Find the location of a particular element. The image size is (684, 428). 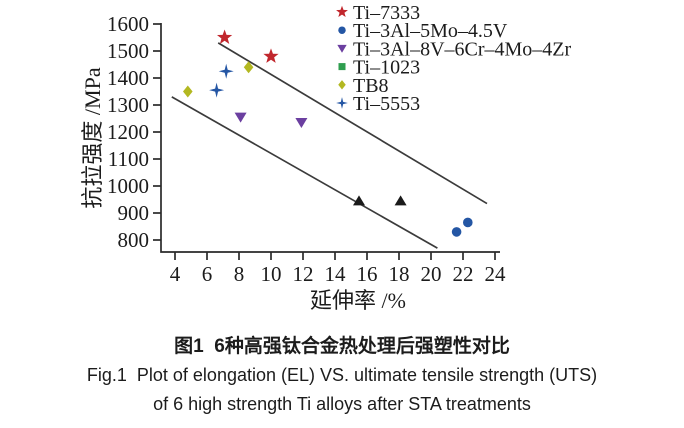

caption-chinese: 图1 6种高强钛合金热处理后强塑性对比 is located at coordinates (342, 346).